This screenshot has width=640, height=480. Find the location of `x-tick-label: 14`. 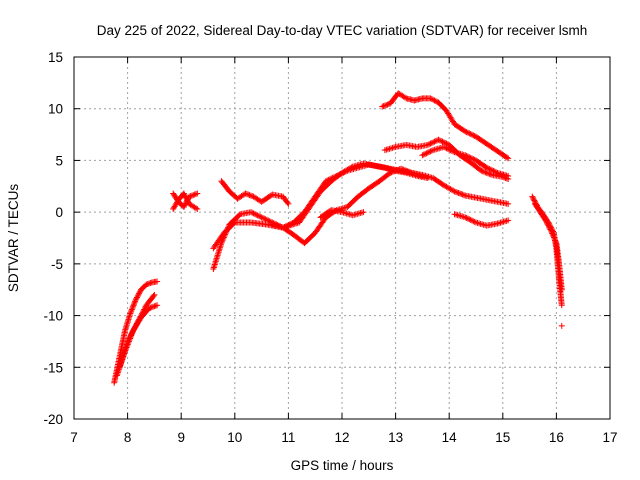

x-tick-label: 14 is located at coordinates (450, 437).